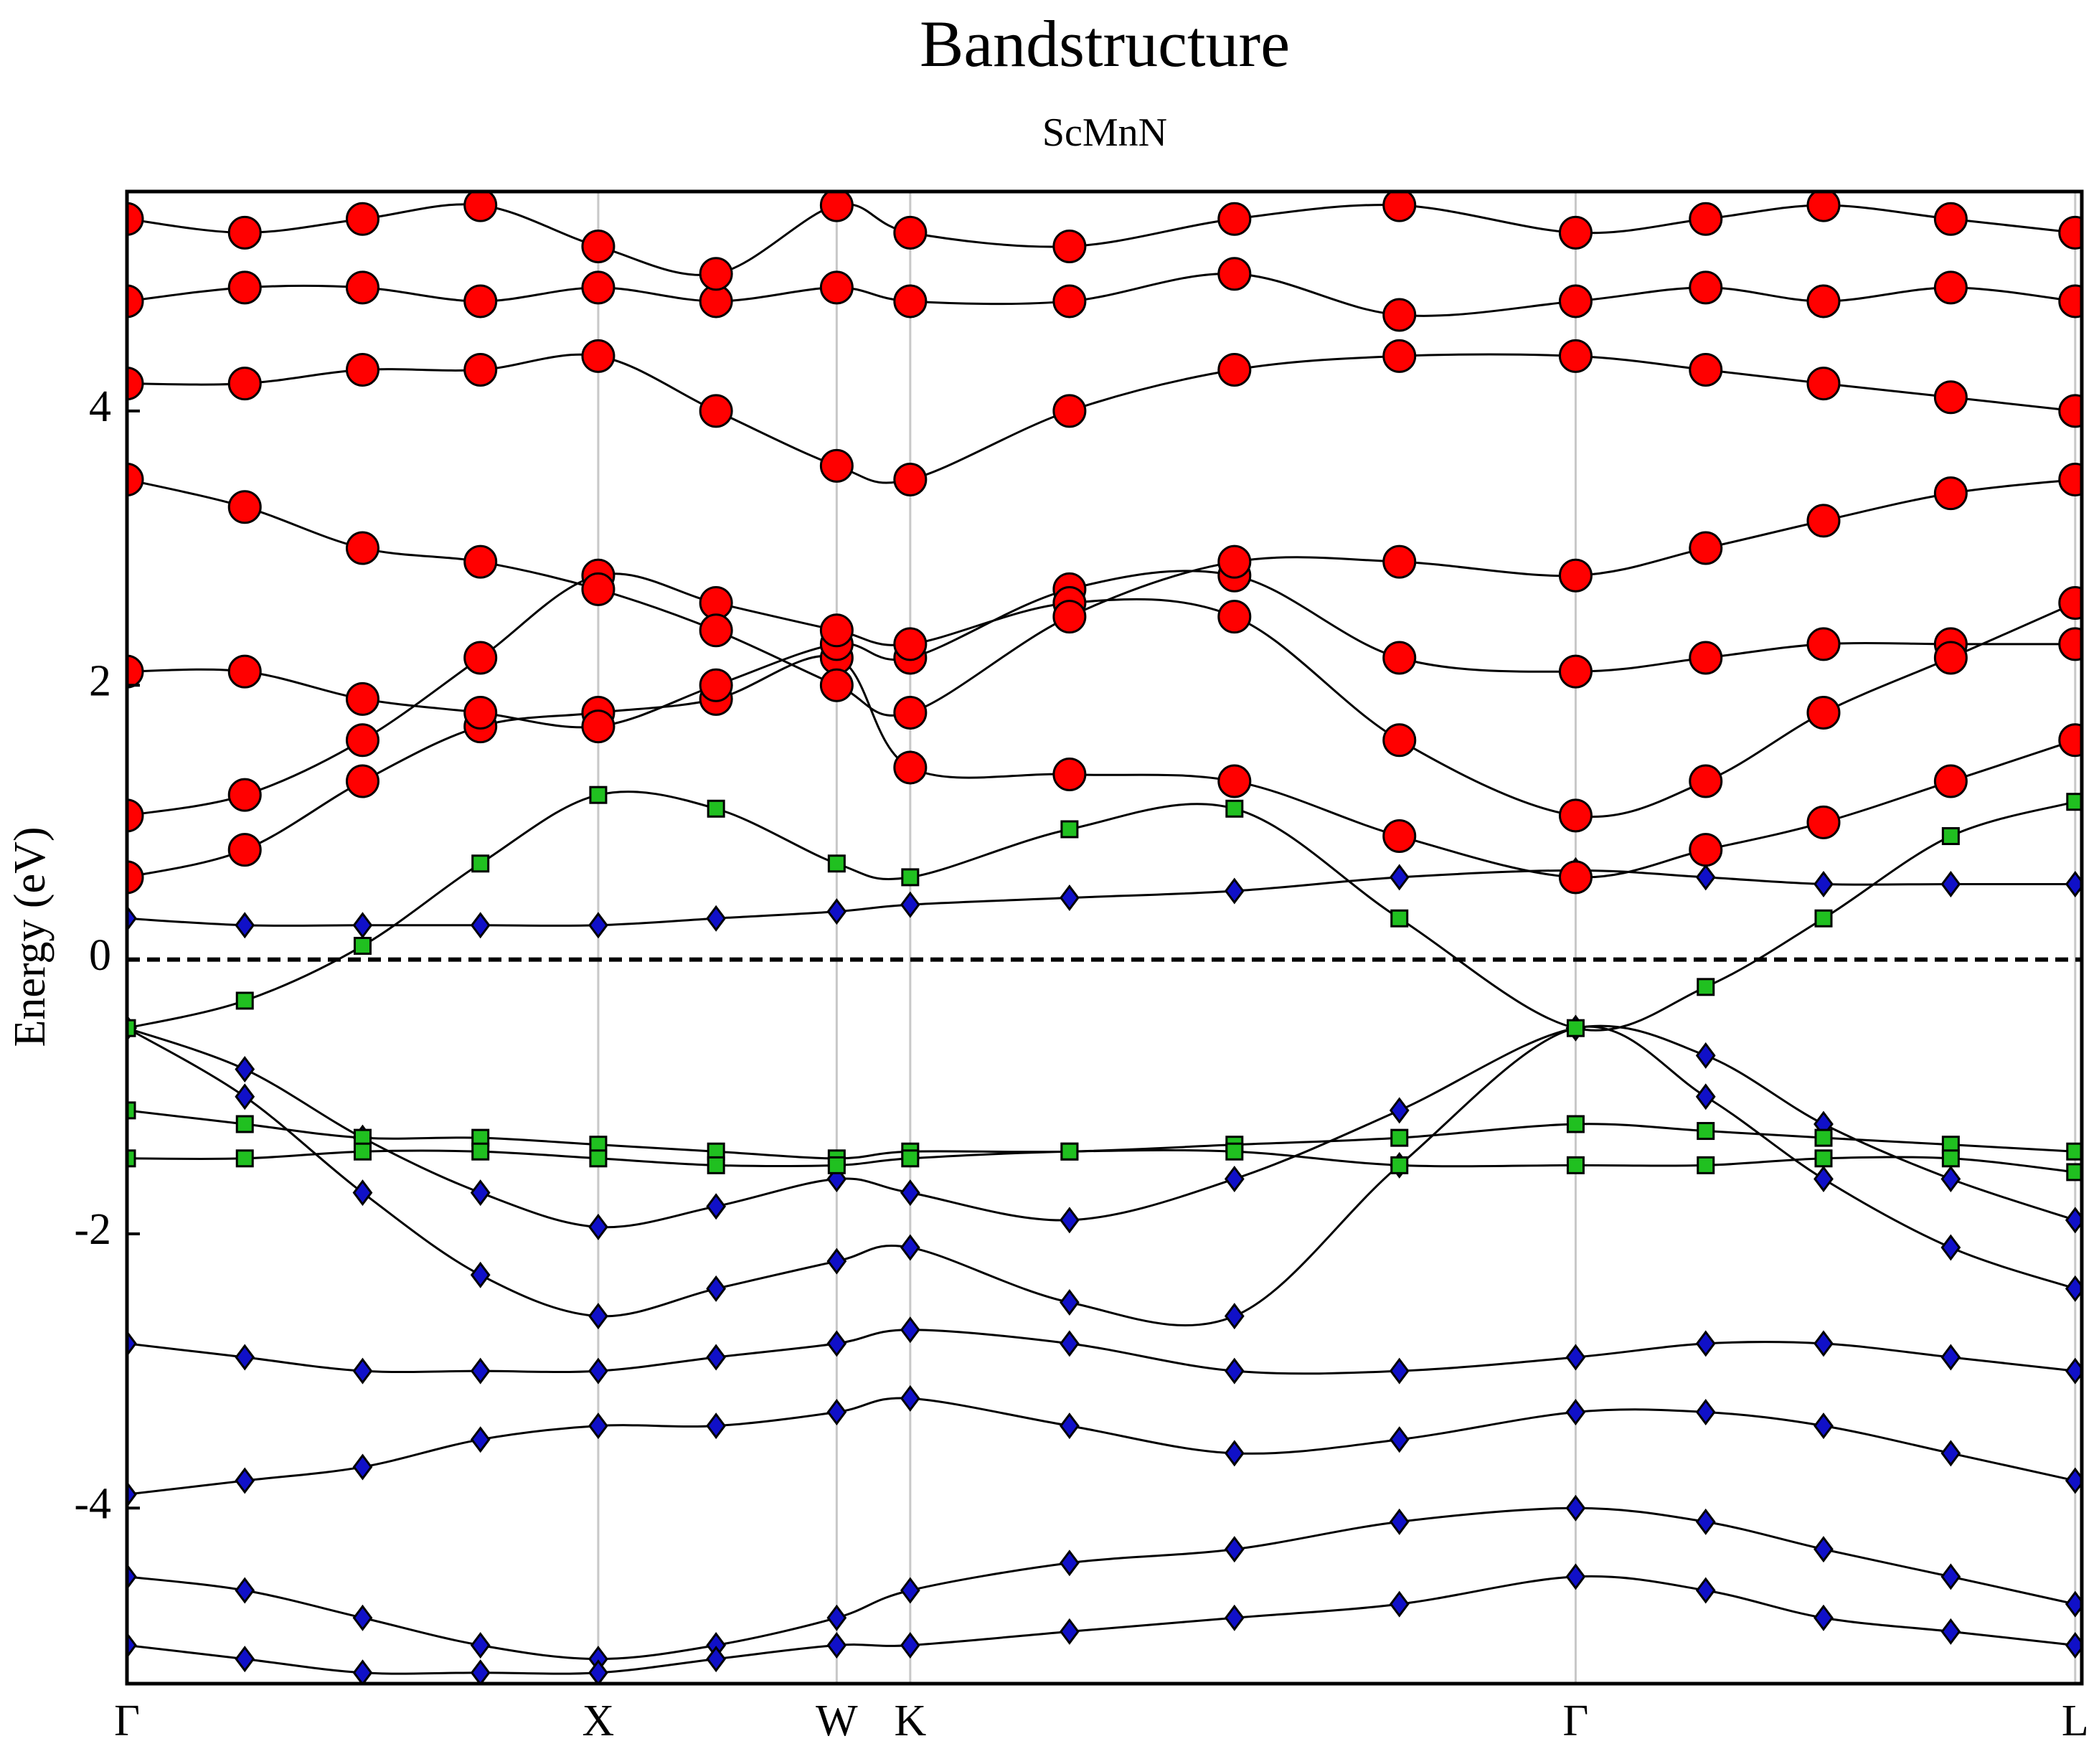 This screenshot has width=2099, height=1764. I want to click on x-tick-label: W, so click(837, 1721).